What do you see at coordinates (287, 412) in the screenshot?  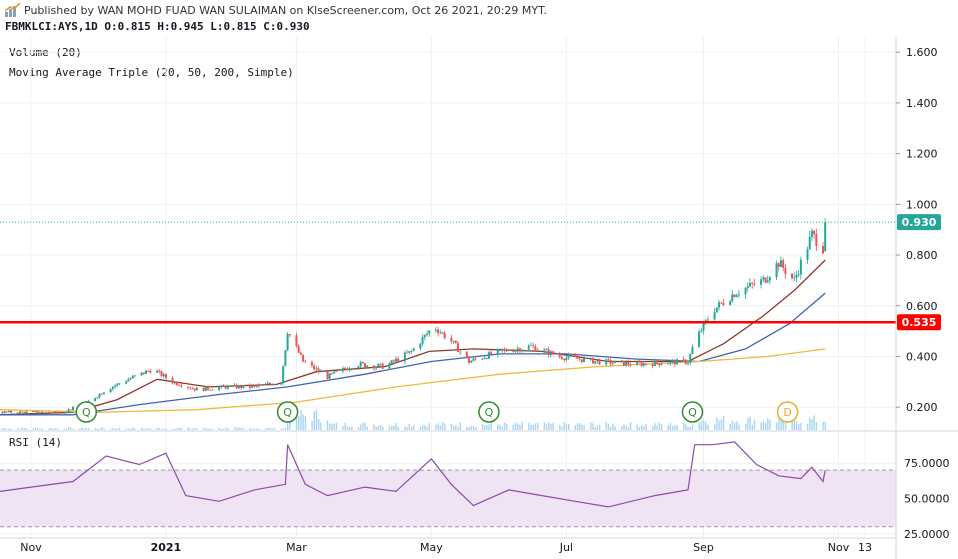 I see `event-marker-label: Q` at bounding box center [287, 412].